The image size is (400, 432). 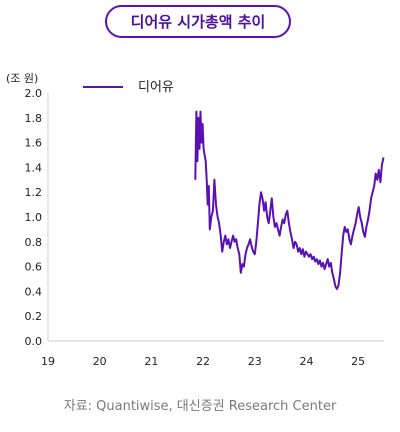 What do you see at coordinates (128, 87) in the screenshot?
I see `legend: 디어유` at bounding box center [128, 87].